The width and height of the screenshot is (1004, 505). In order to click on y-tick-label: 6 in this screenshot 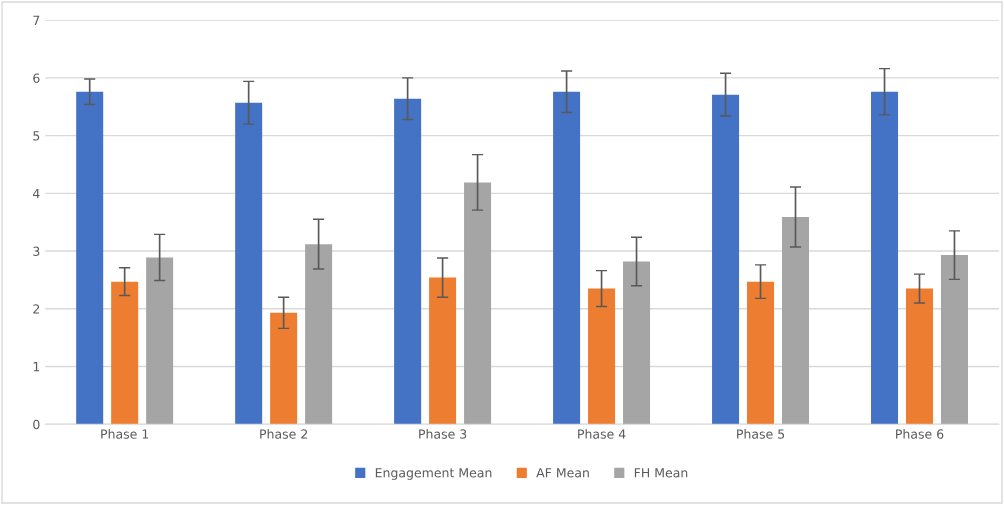, I will do `click(36, 78)`.